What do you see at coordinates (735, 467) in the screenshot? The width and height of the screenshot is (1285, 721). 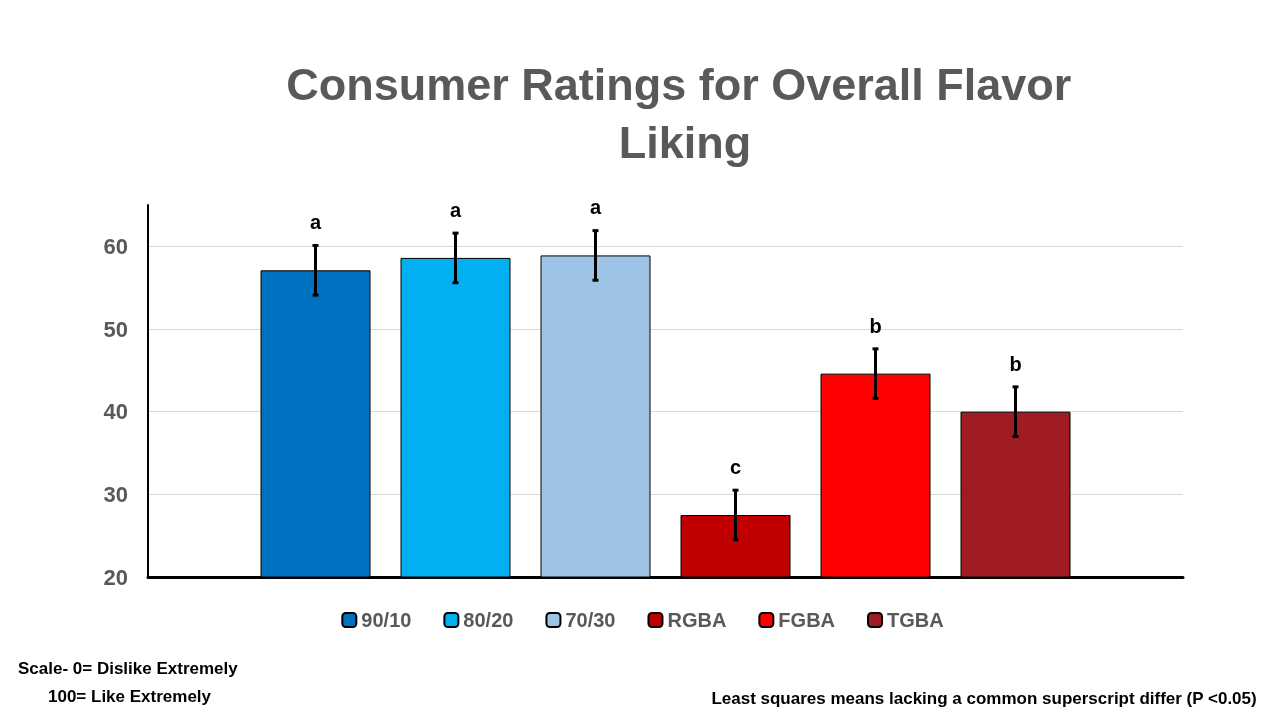 I see `data-label: c` at bounding box center [735, 467].